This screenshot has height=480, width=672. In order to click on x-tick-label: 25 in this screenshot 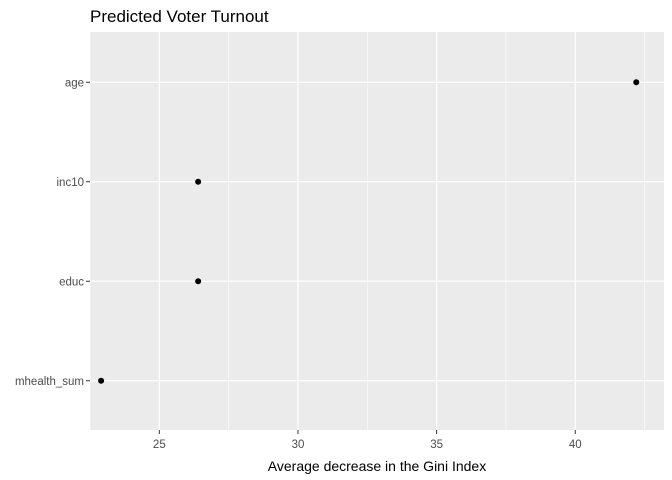, I will do `click(159, 445)`.